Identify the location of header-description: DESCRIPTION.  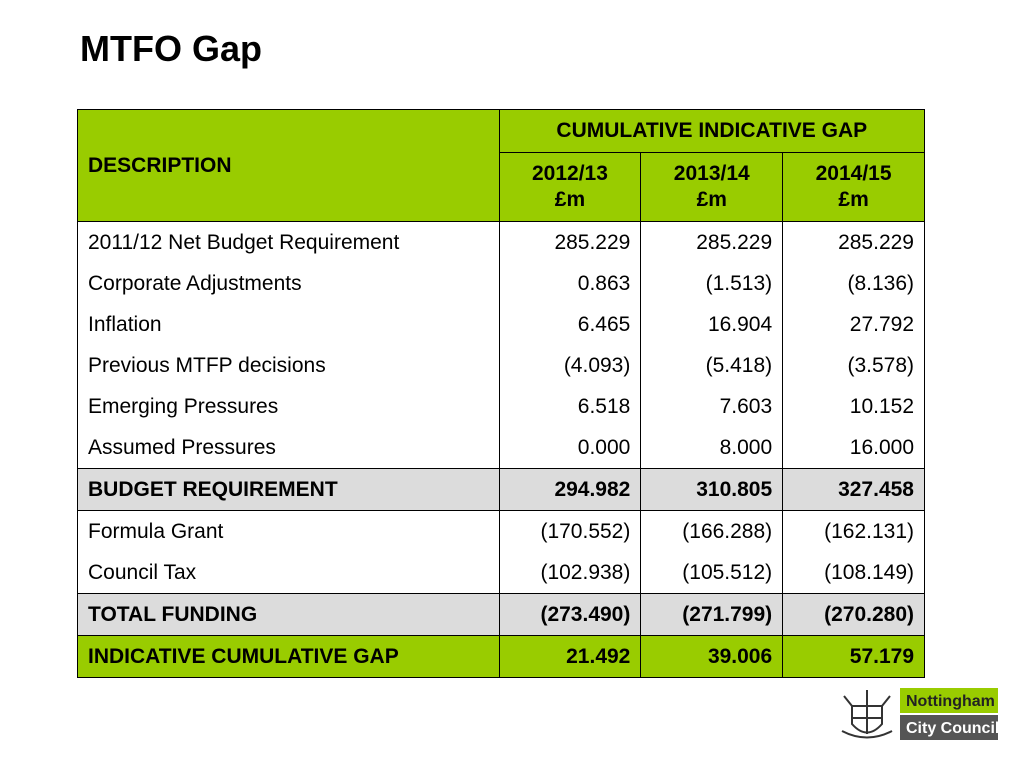
(288, 165).